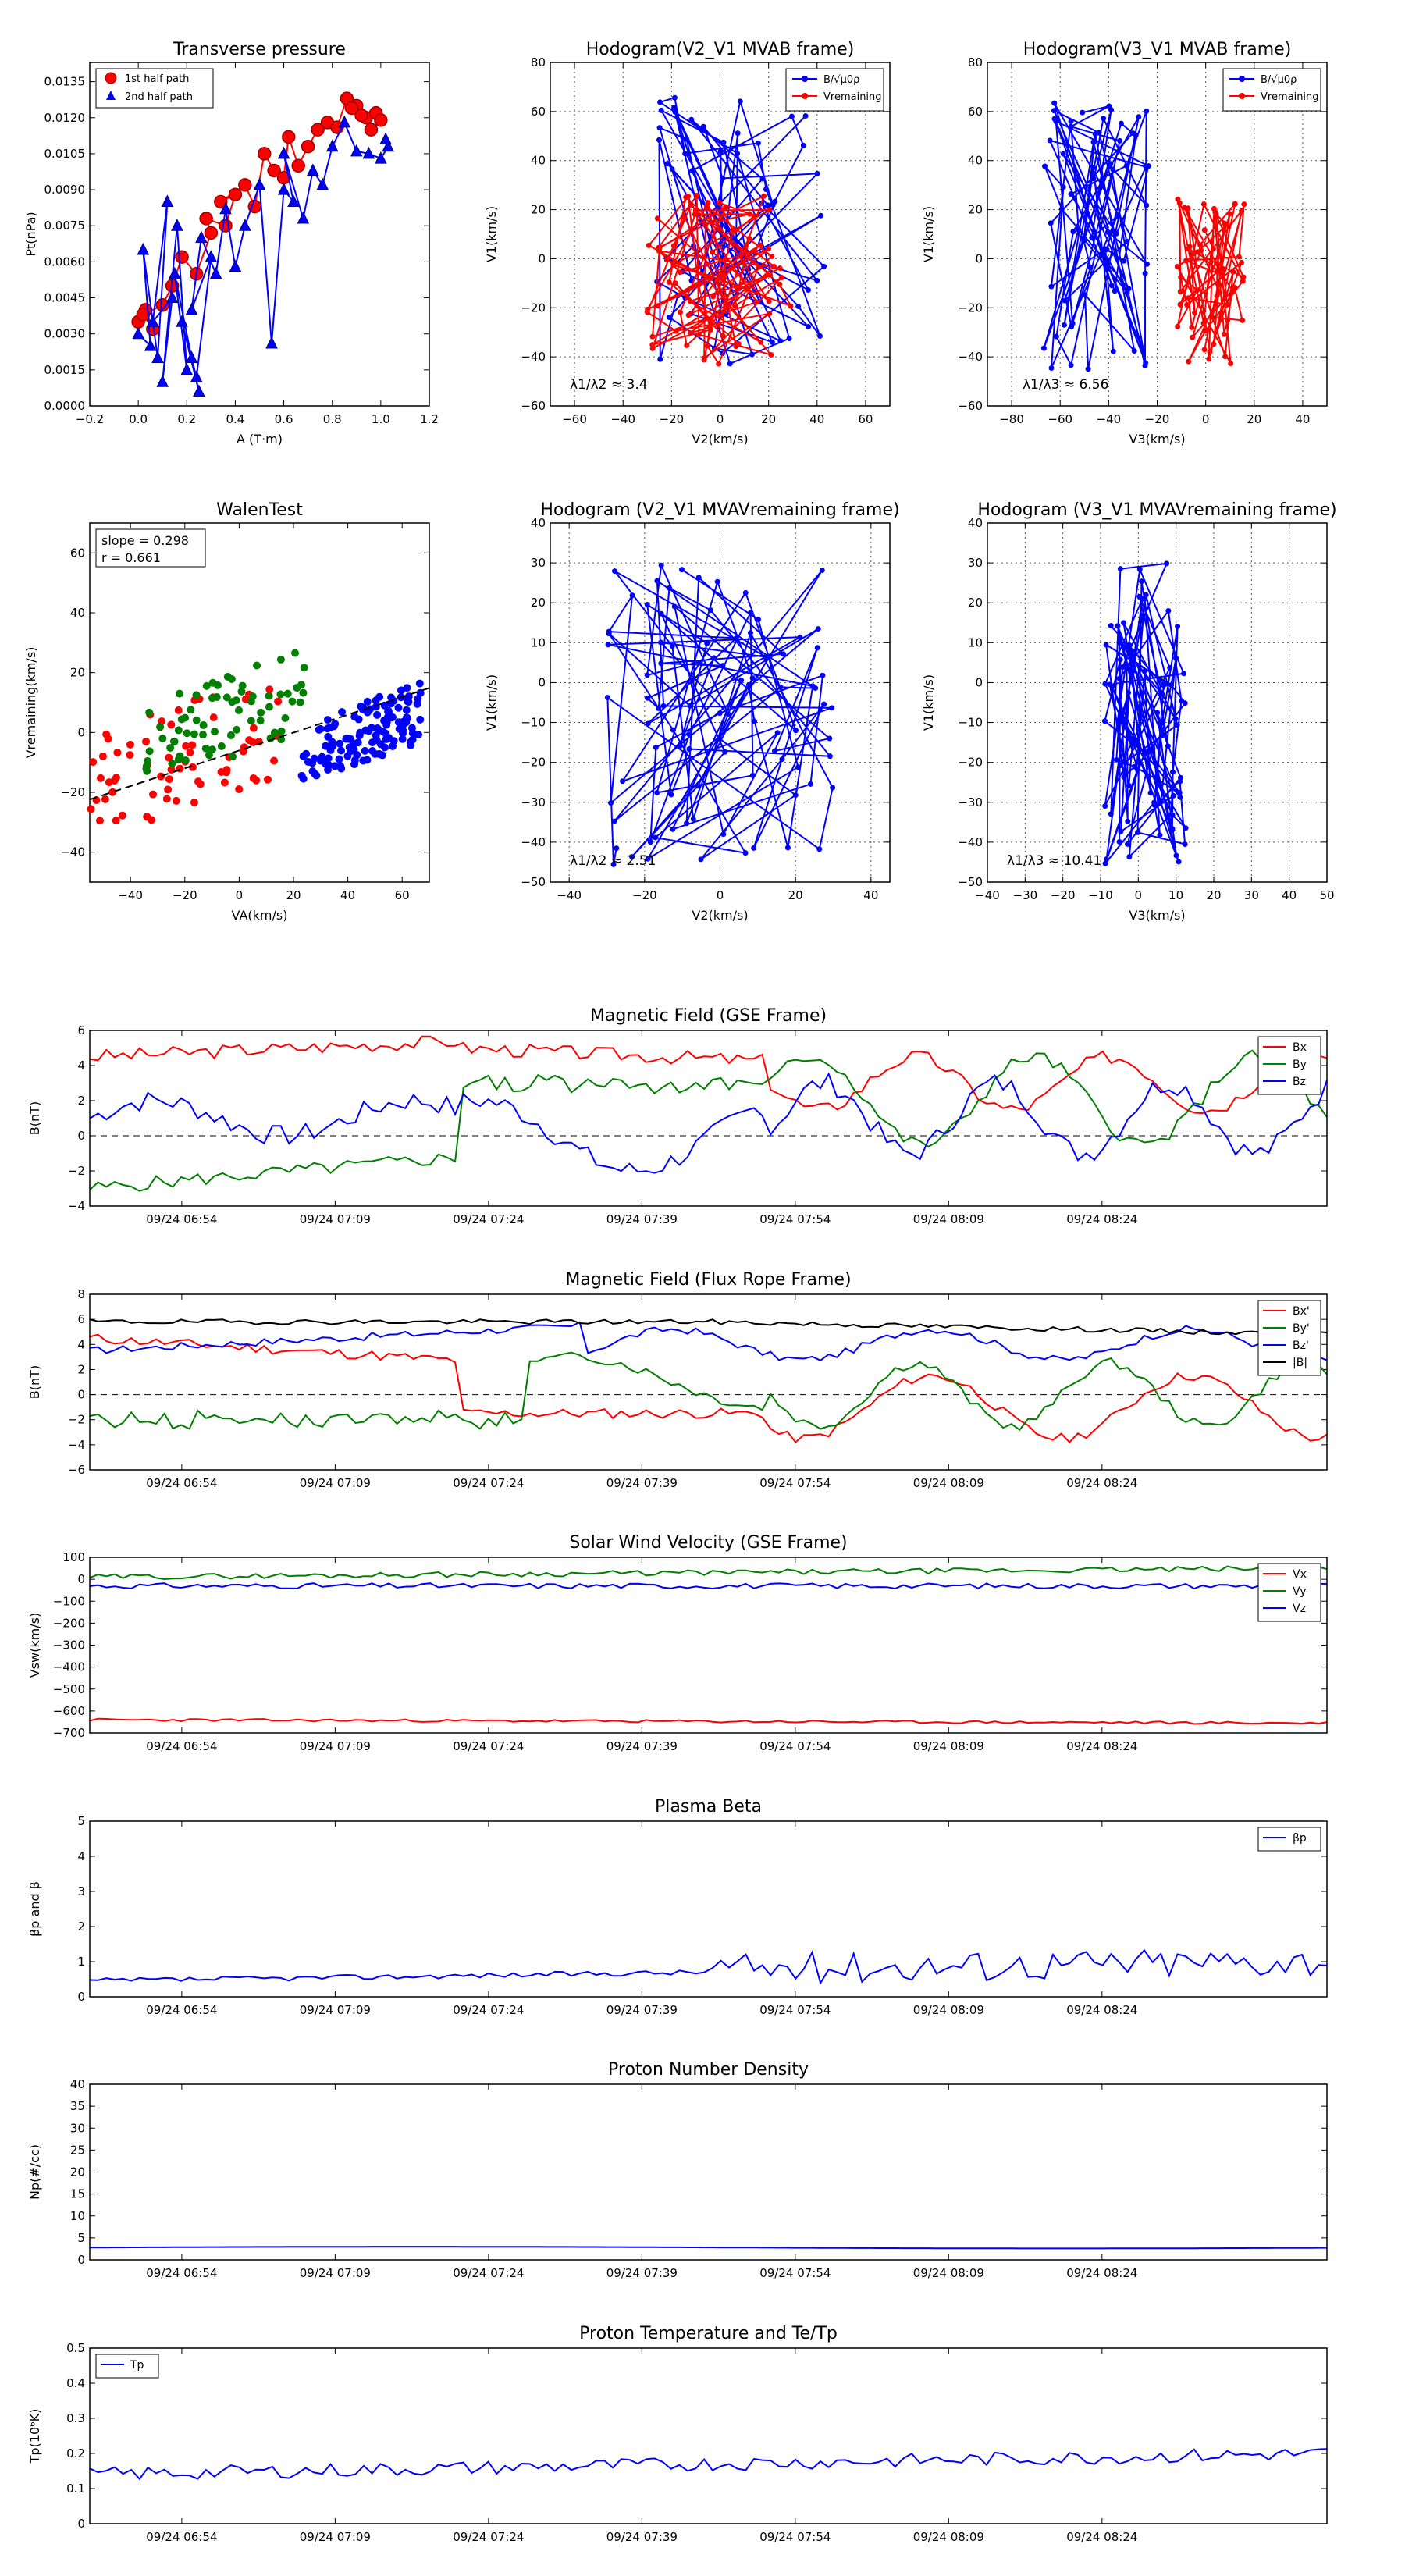  What do you see at coordinates (539, 62) in the screenshot?
I see `y-tick-label: 80` at bounding box center [539, 62].